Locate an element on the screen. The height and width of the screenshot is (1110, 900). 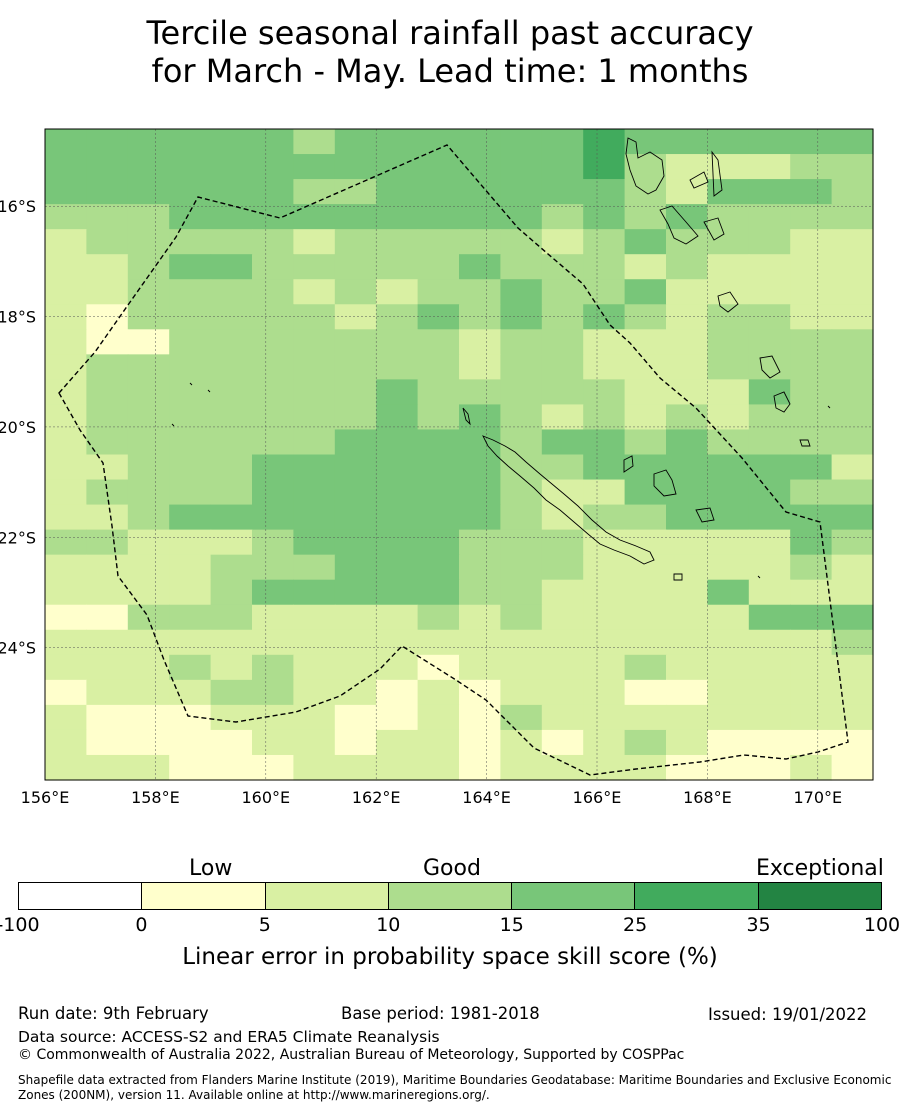
colorbar-tick-label: 15 is located at coordinates (511, 925).